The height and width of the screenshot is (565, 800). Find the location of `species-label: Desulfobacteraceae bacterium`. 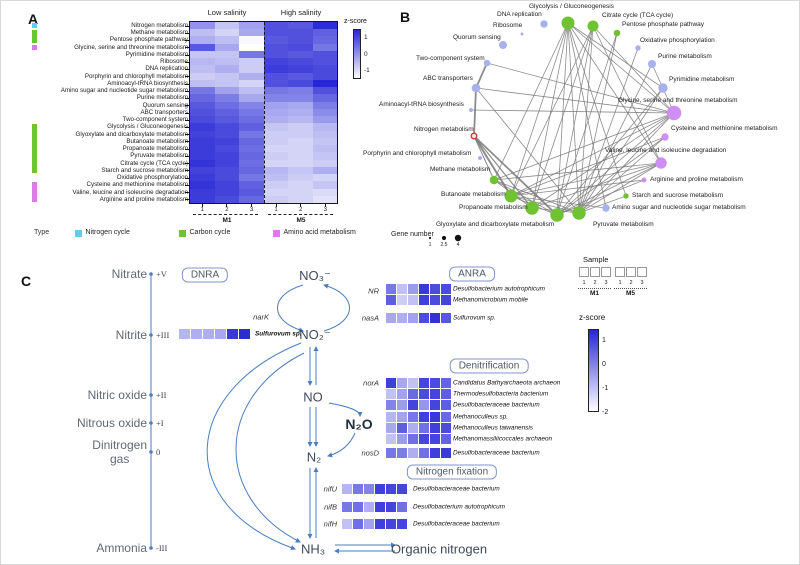

species-label: Desulfobacteraceae bacterium is located at coordinates (496, 405).